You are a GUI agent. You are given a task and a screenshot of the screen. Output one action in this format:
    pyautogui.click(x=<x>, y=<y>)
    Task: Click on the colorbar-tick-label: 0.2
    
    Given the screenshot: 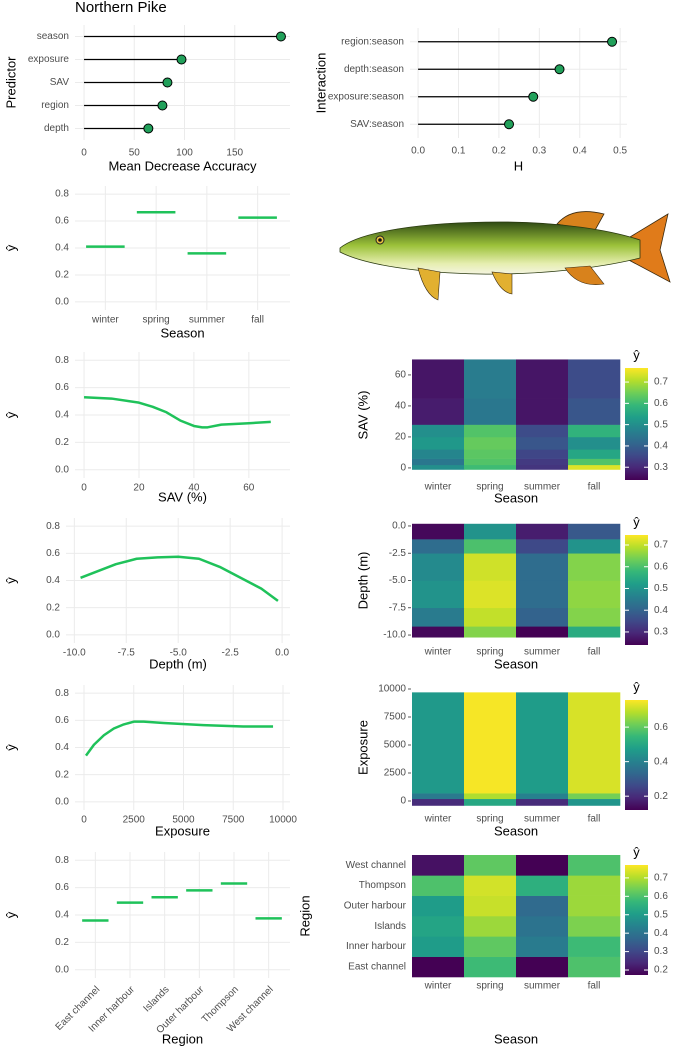 What is the action you would take?
    pyautogui.click(x=661, y=796)
    